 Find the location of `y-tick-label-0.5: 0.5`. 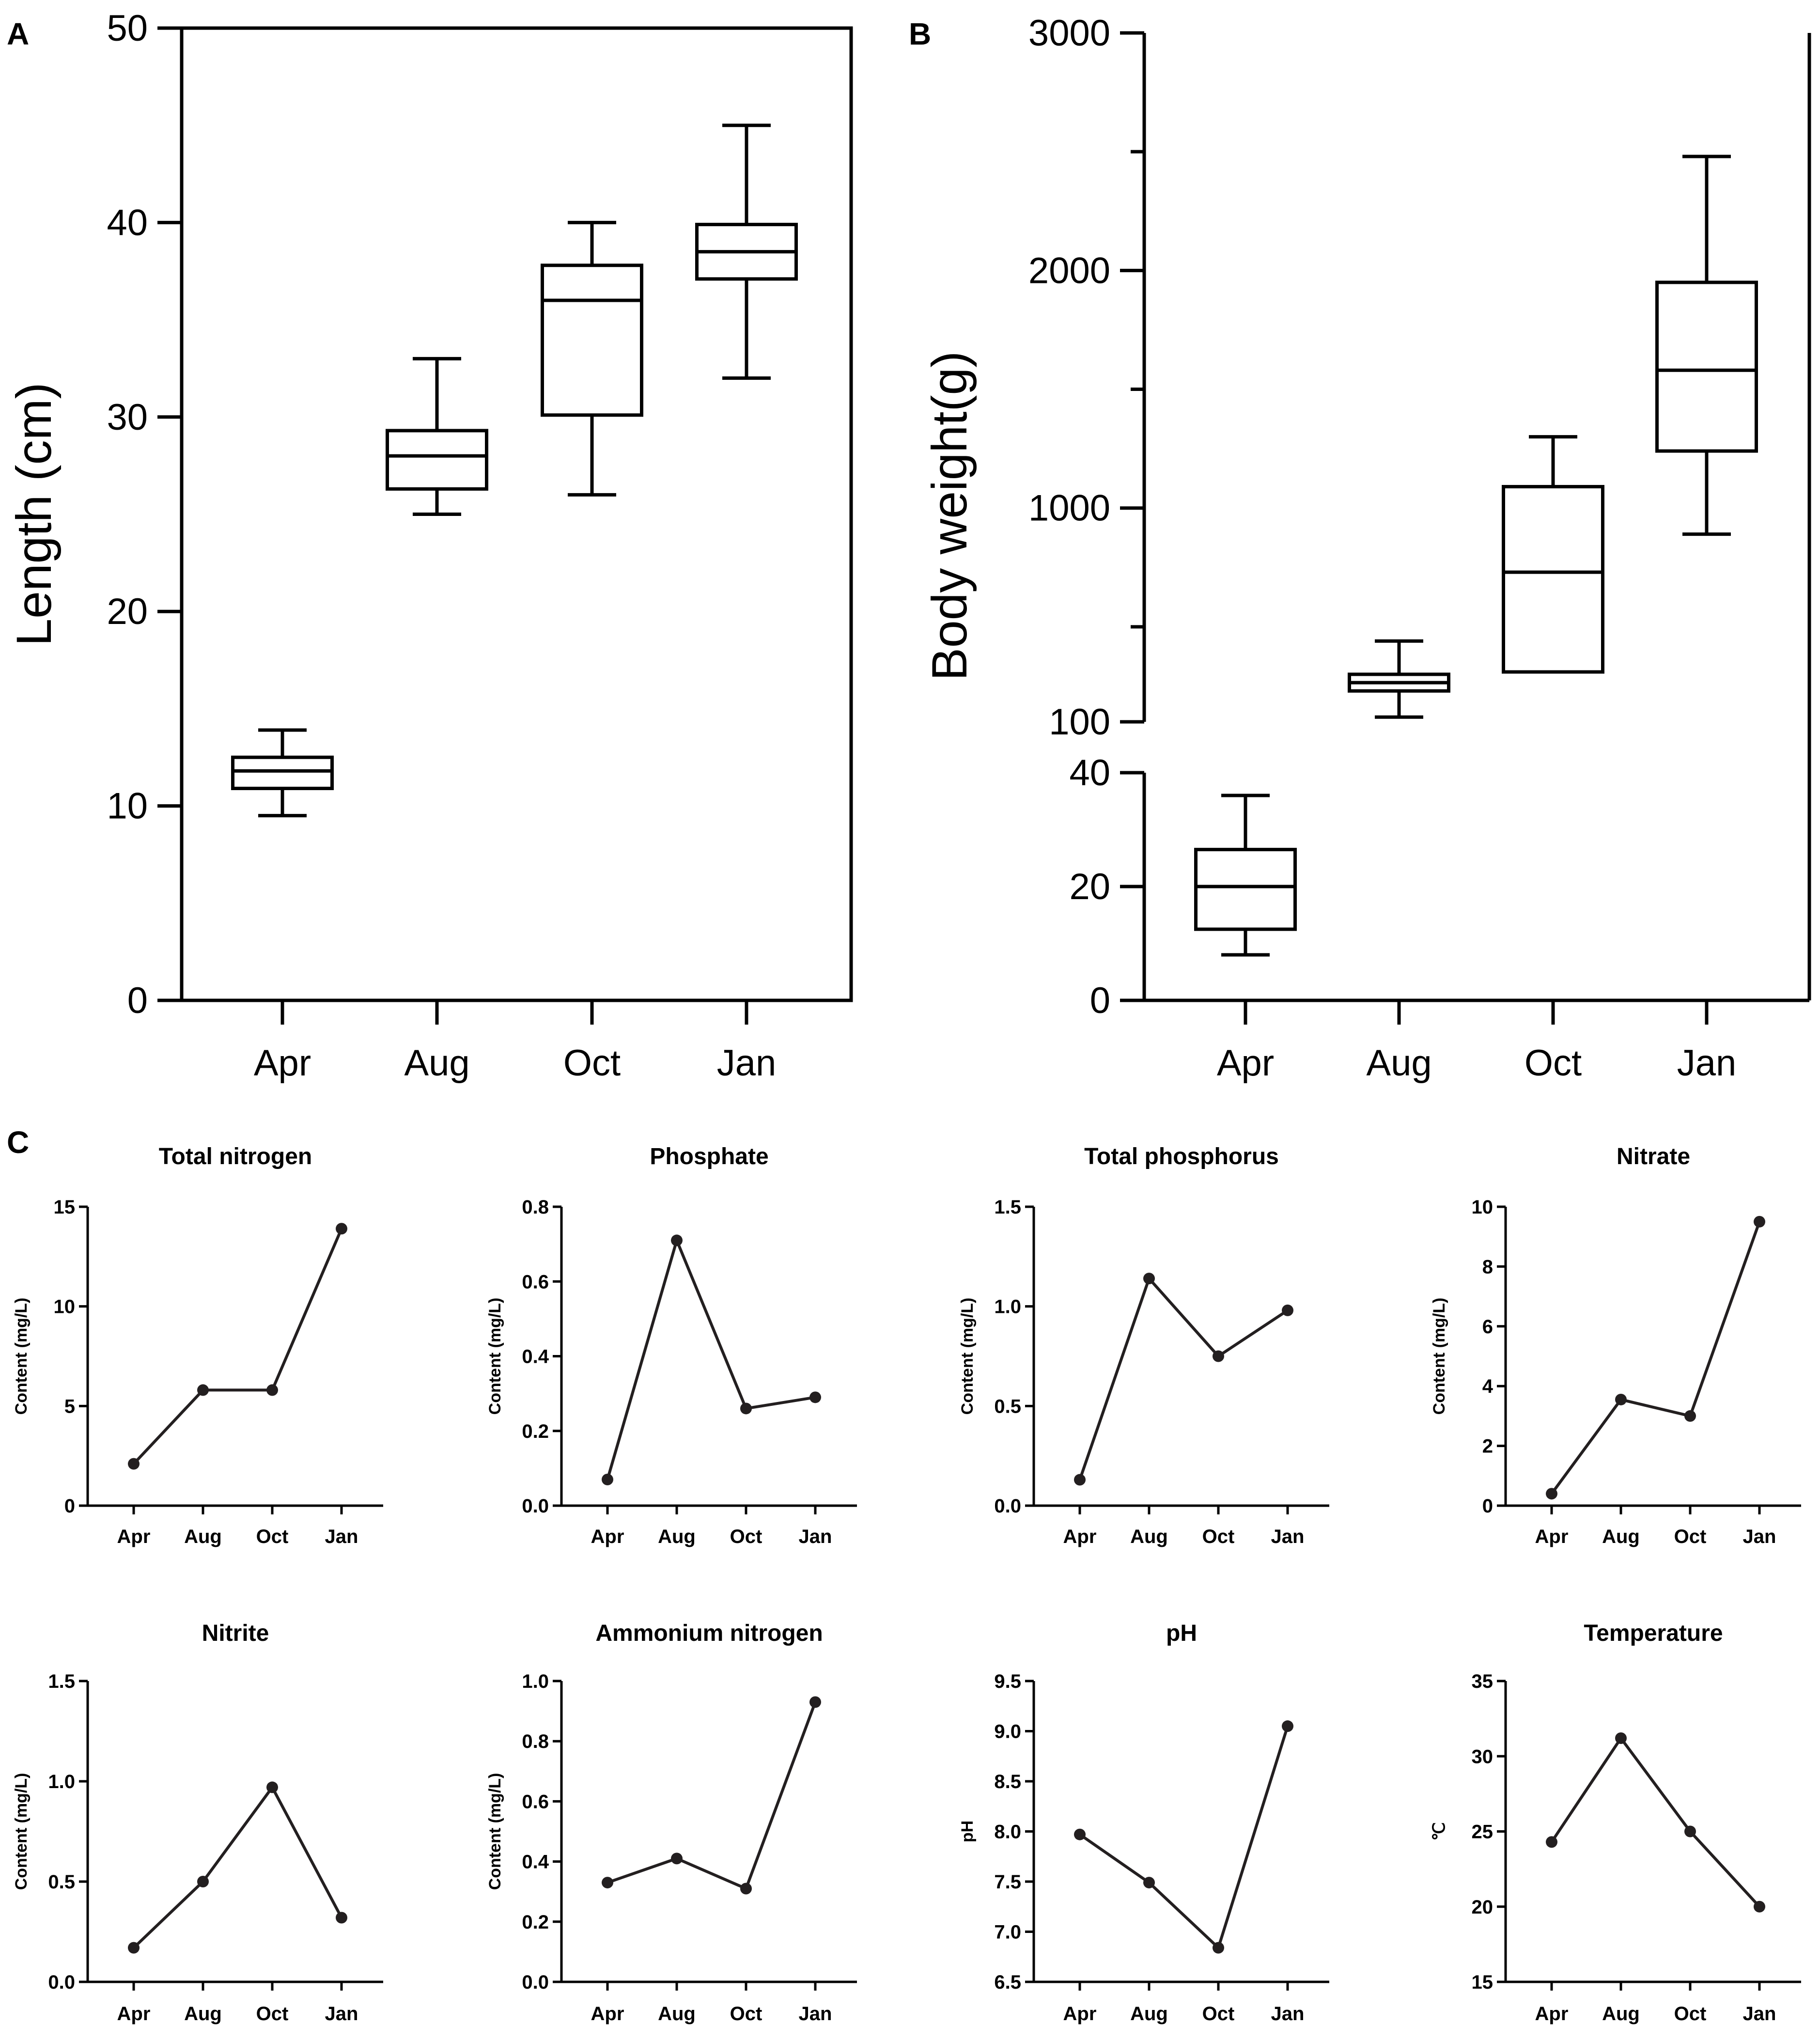

y-tick-label-0.5: 0.5 is located at coordinates (61, 1882).